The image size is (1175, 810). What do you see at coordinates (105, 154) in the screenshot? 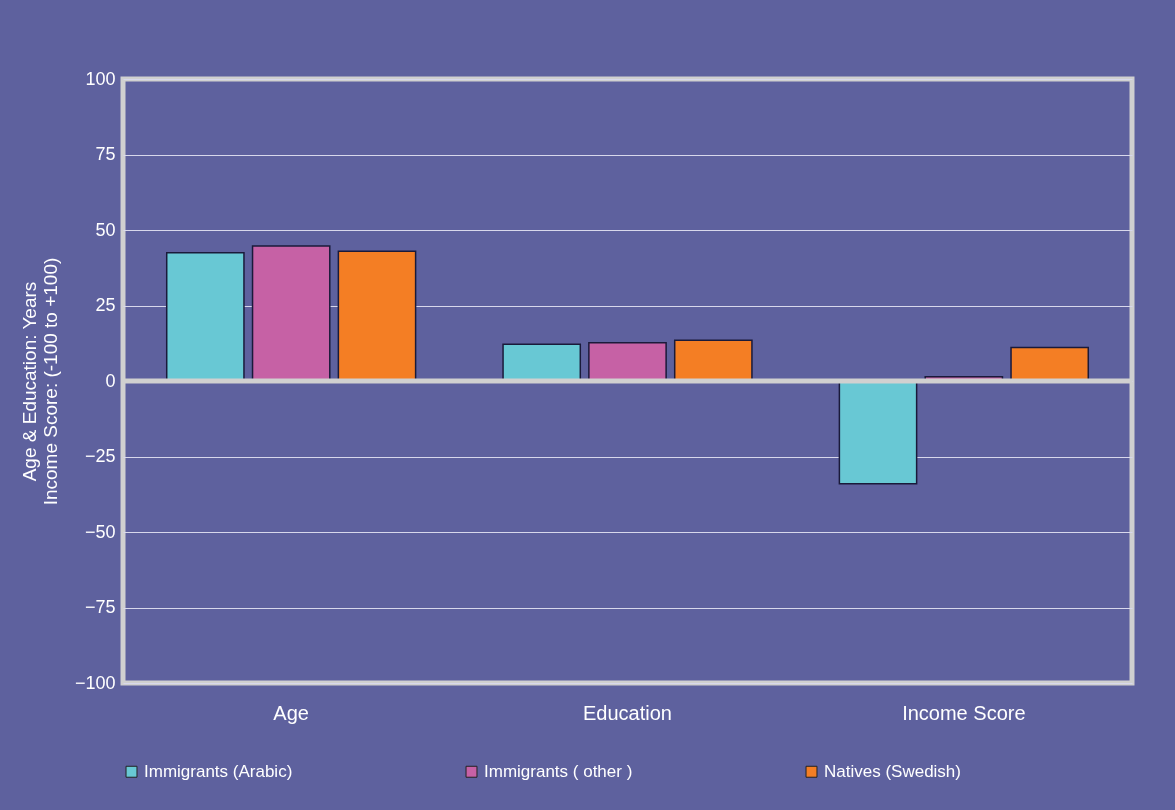
I see `y-tick-label: 75` at bounding box center [105, 154].